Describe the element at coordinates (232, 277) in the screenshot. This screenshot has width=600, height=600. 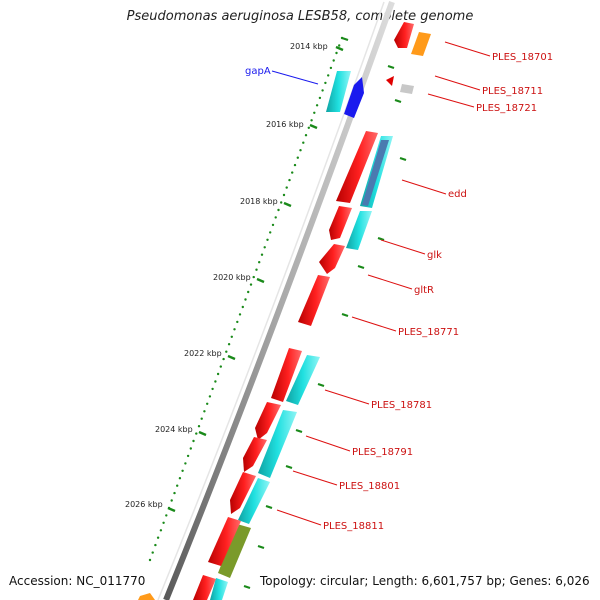
I see `tick-label: 2020 kbp` at that location.